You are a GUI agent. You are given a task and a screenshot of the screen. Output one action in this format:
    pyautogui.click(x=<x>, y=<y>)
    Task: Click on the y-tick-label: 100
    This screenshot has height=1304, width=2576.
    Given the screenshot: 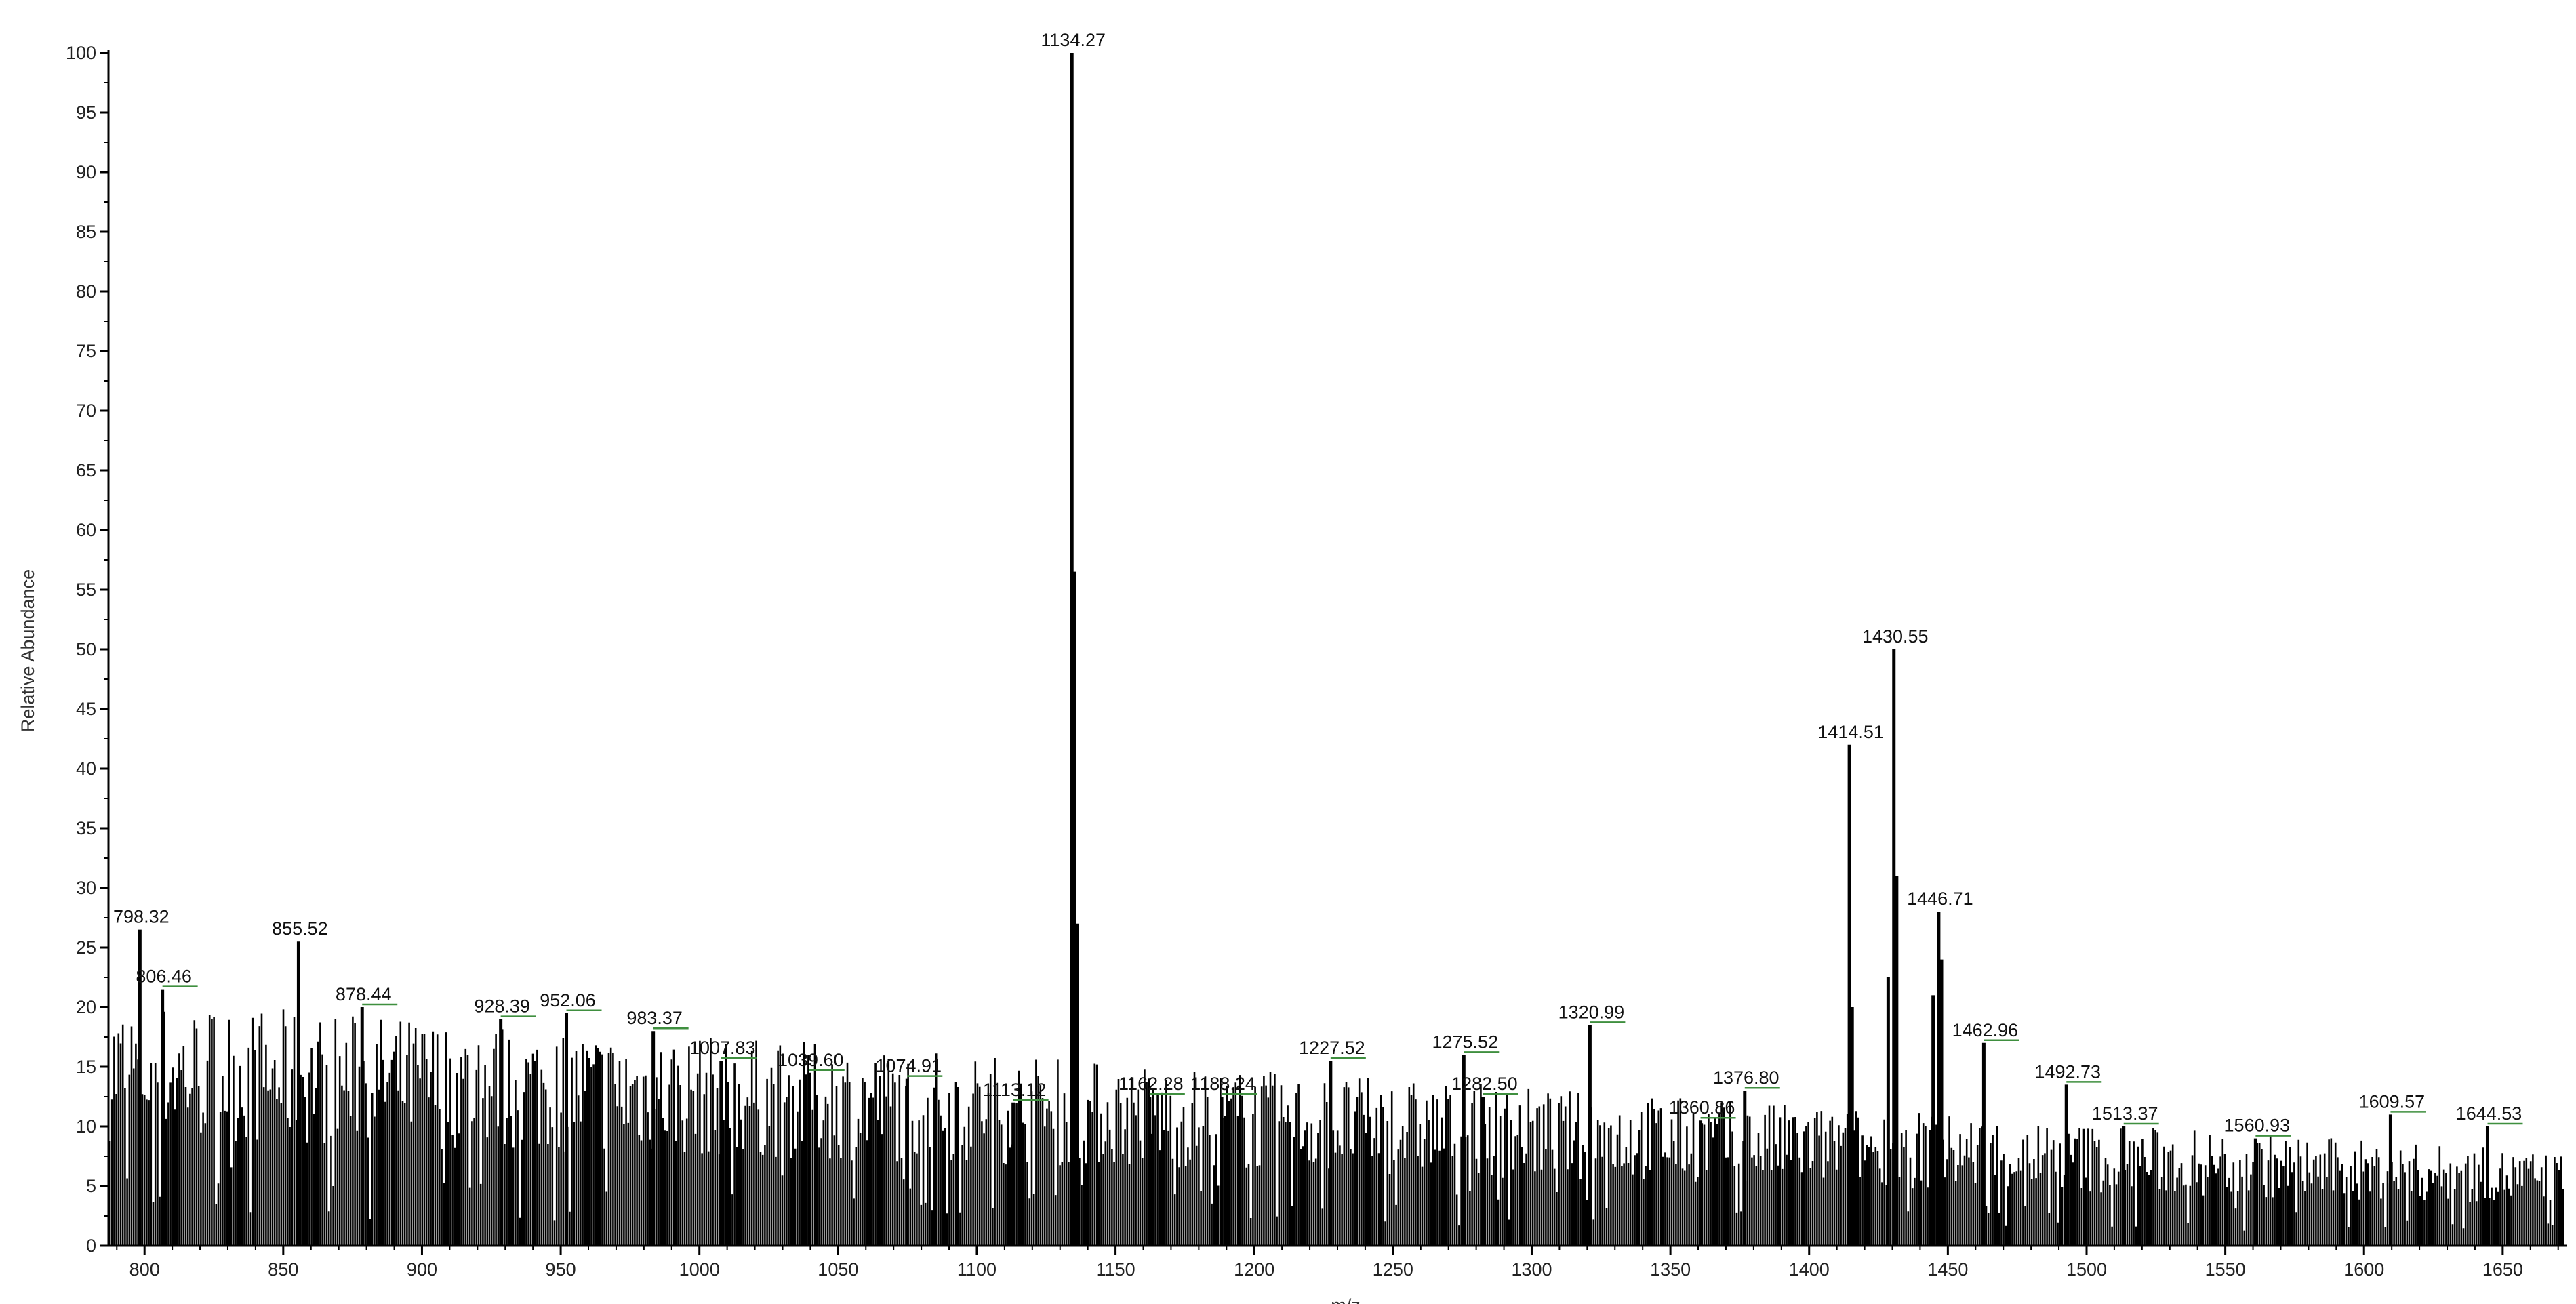 What is the action you would take?
    pyautogui.click(x=81, y=53)
    